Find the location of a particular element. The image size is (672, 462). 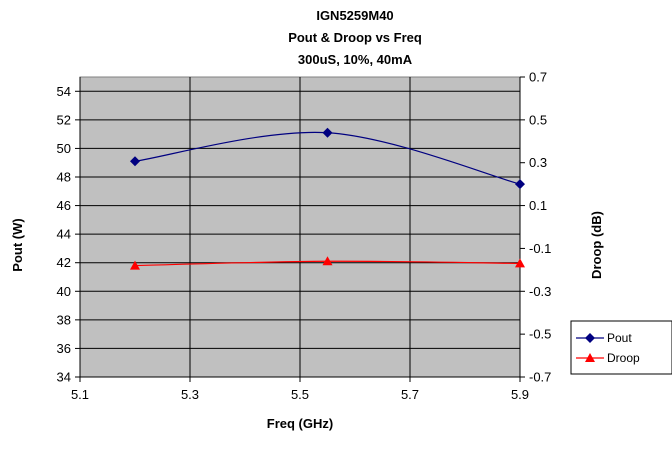

x-tick-label: 5.3 is located at coordinates (190, 394).